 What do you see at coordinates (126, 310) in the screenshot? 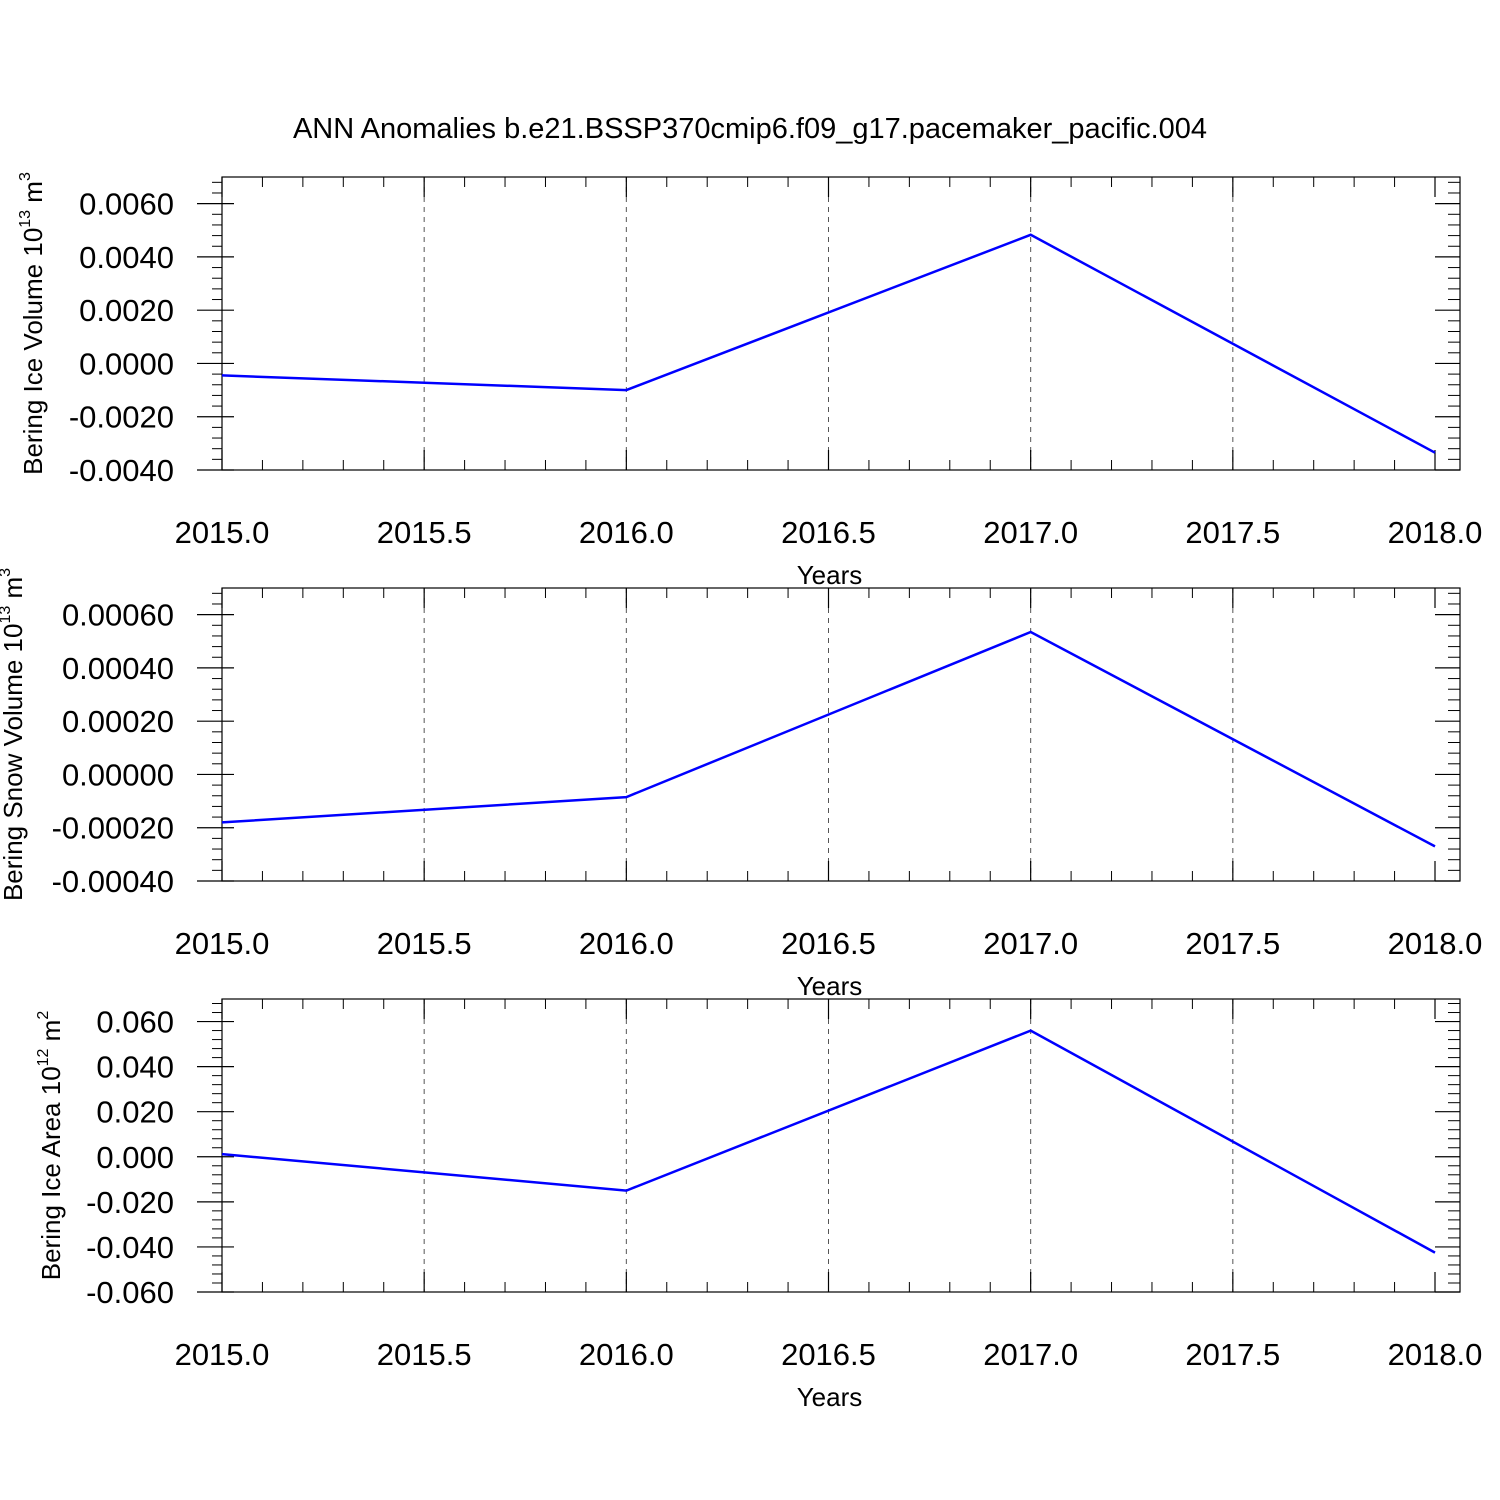
I see `y-tick-label: 0.0020` at bounding box center [126, 310].